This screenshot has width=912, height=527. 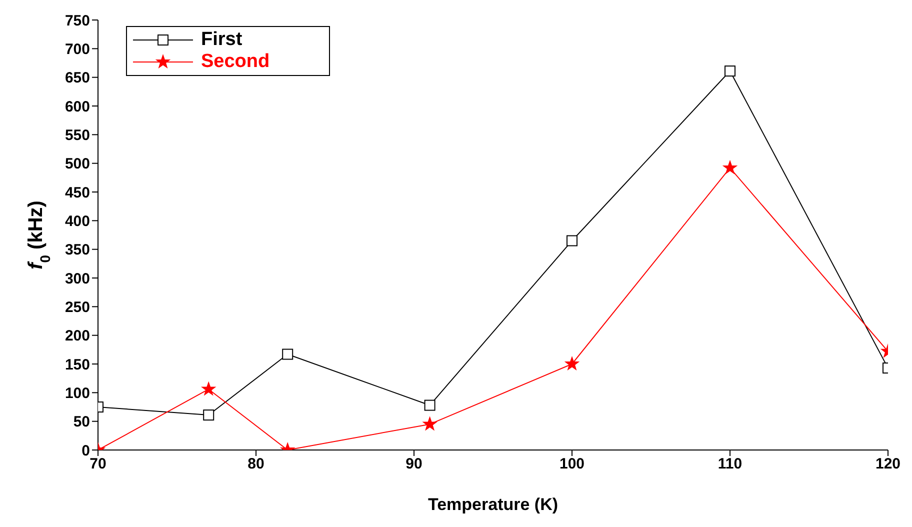 I want to click on x-tick-label: 90, so click(x=414, y=464).